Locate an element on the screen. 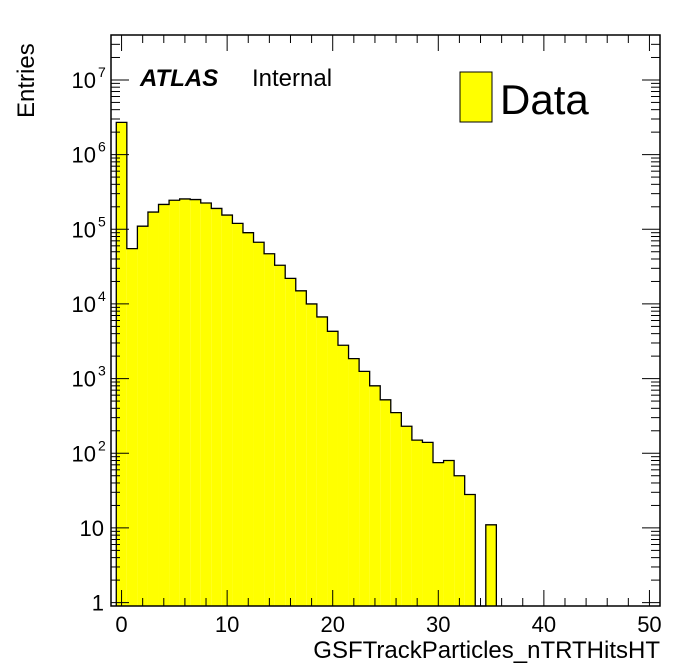 Image resolution: width=696 pixels, height=672 pixels. y-tick-exponent: 7 is located at coordinates (102, 72).